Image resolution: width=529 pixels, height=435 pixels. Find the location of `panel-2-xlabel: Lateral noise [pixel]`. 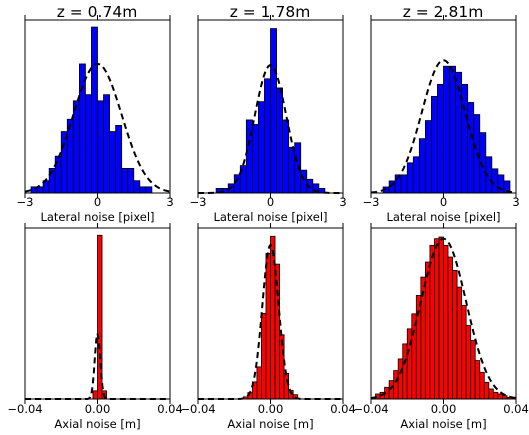

panel-2-xlabel: Lateral noise [pixel] is located at coordinates (270, 217).